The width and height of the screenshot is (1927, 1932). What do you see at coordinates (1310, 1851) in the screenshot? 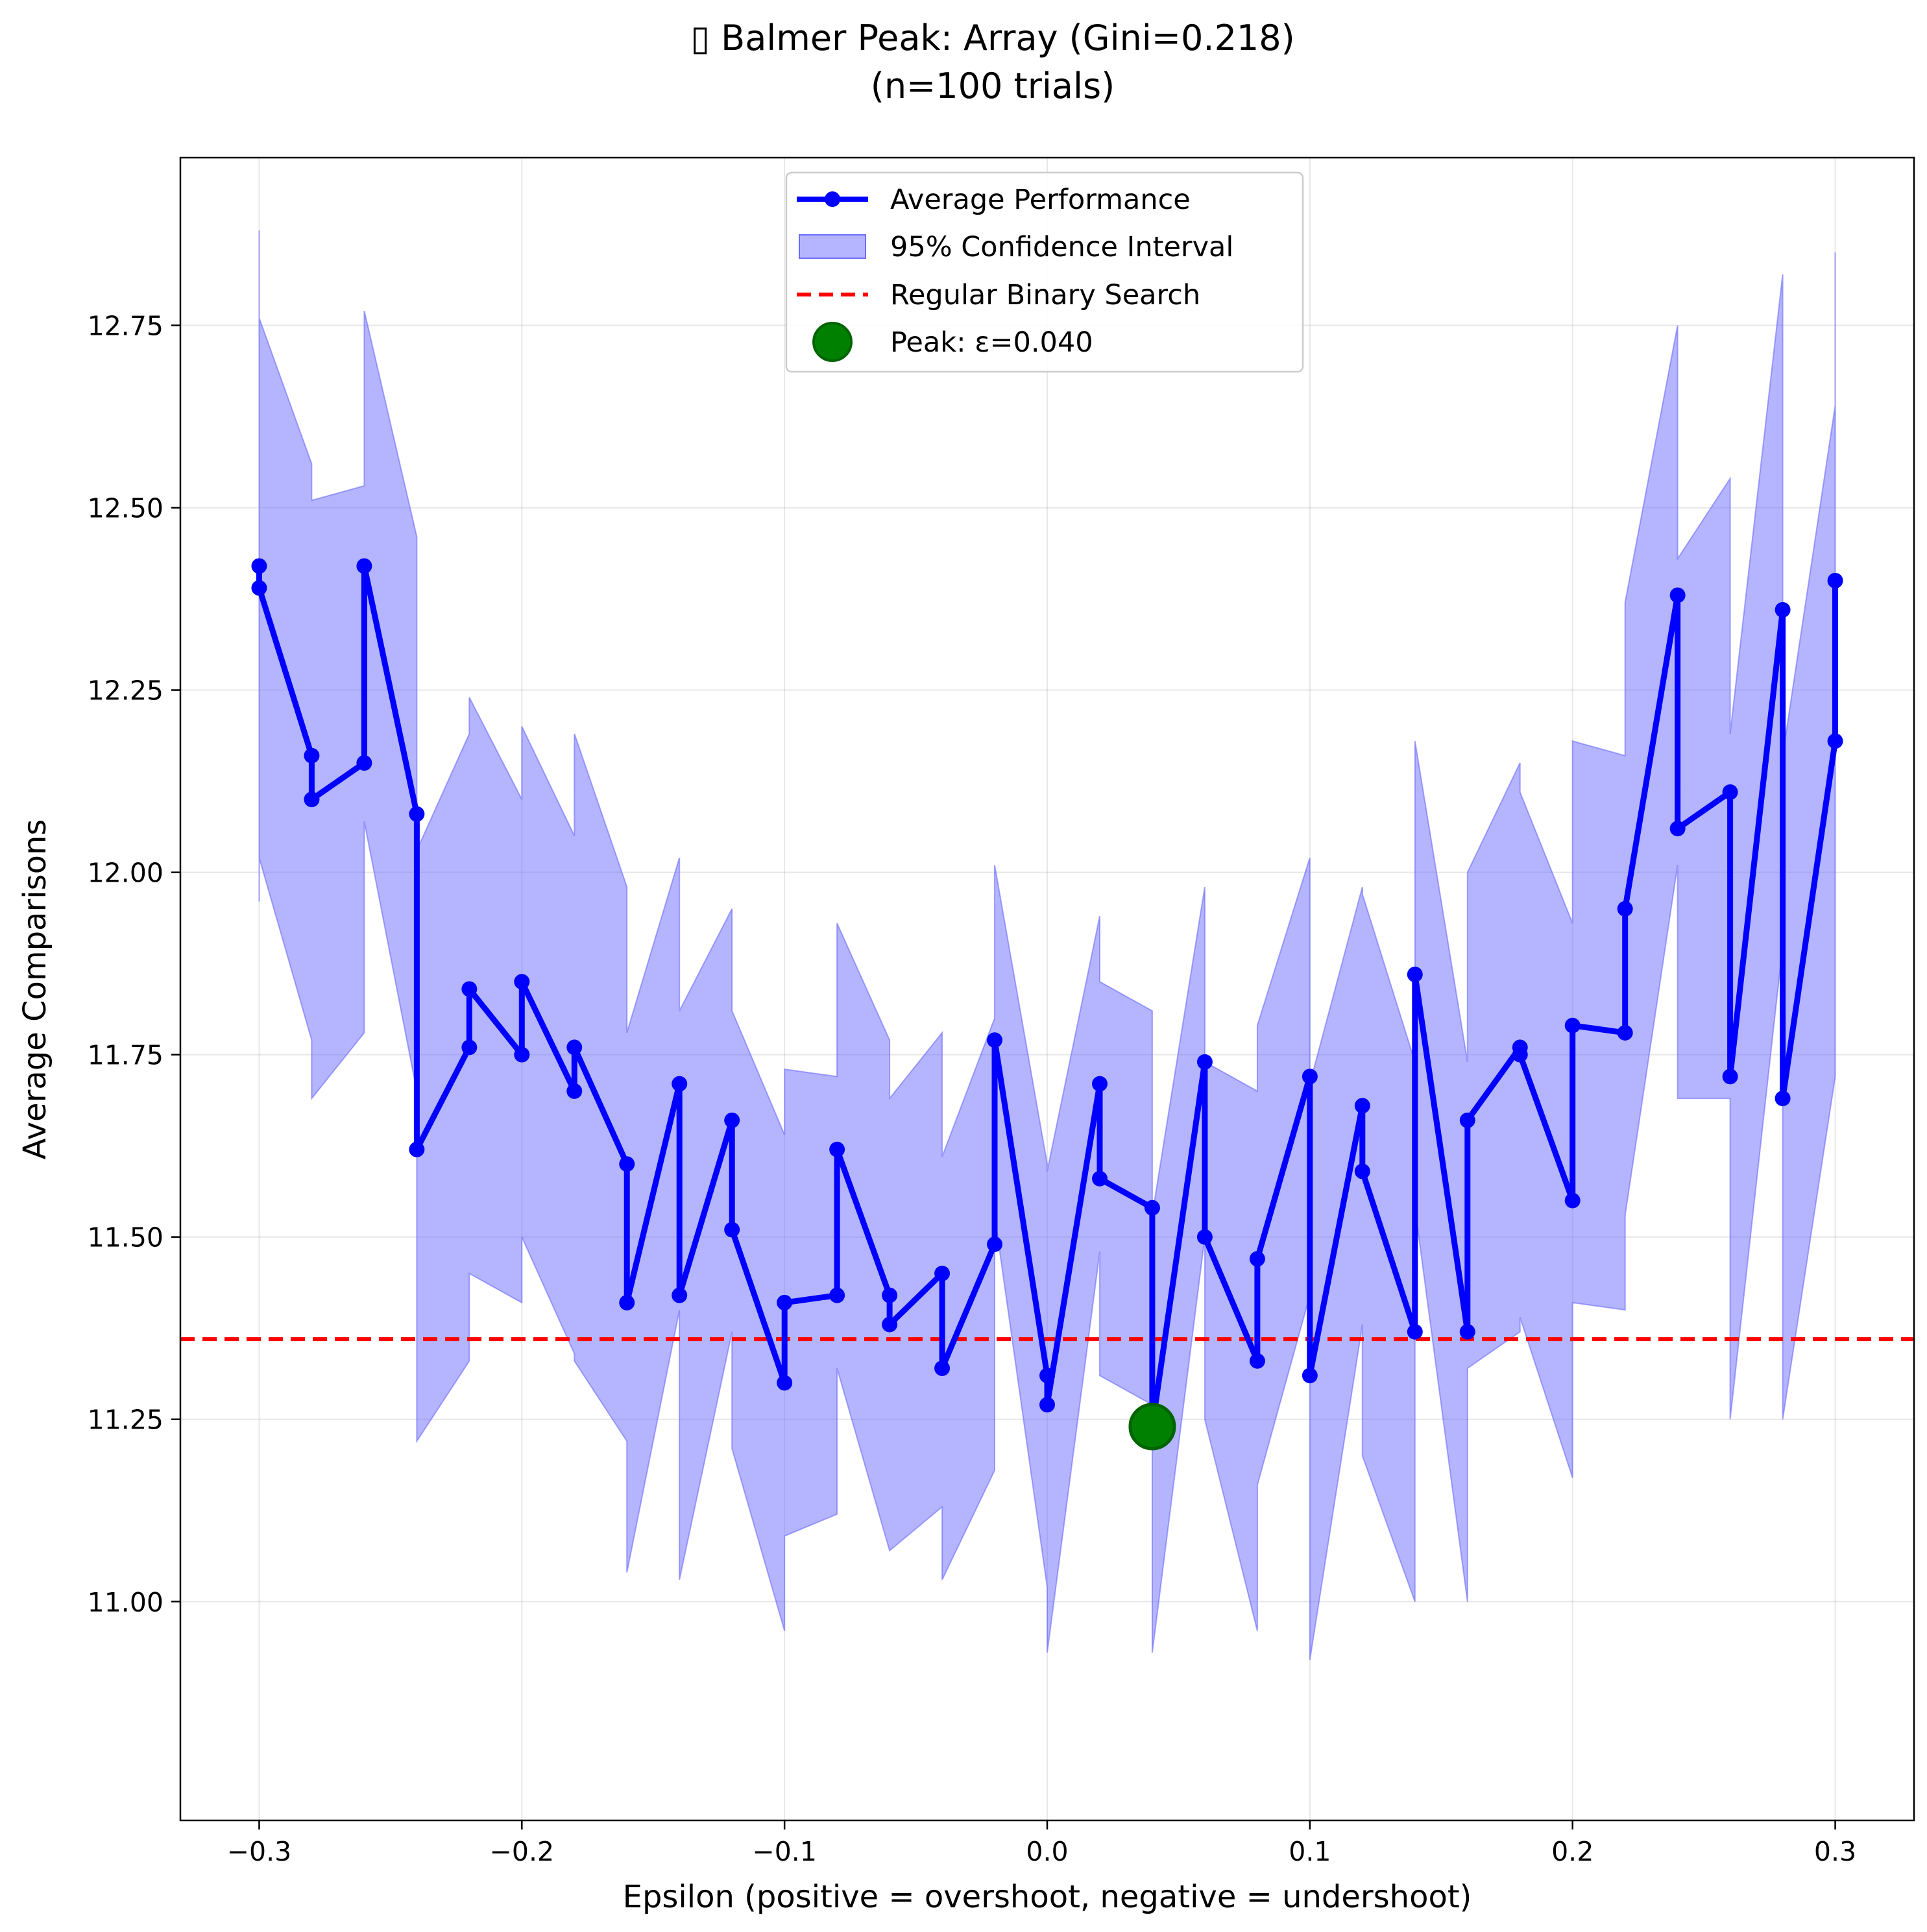
I see `x-tick-label: 0.1` at bounding box center [1310, 1851].